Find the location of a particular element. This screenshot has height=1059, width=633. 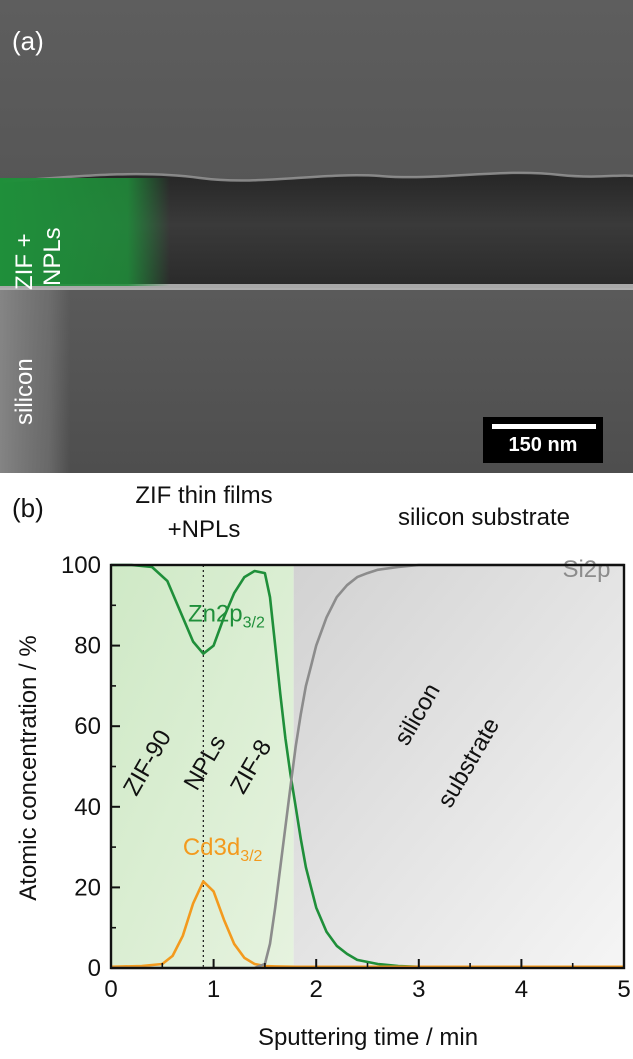

y-tick-label: 100 is located at coordinates (81, 565).